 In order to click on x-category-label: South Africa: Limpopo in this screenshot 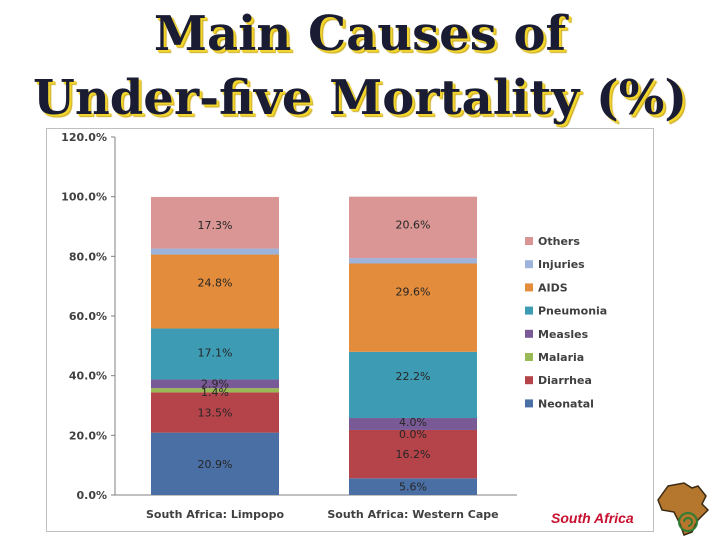, I will do `click(215, 514)`.